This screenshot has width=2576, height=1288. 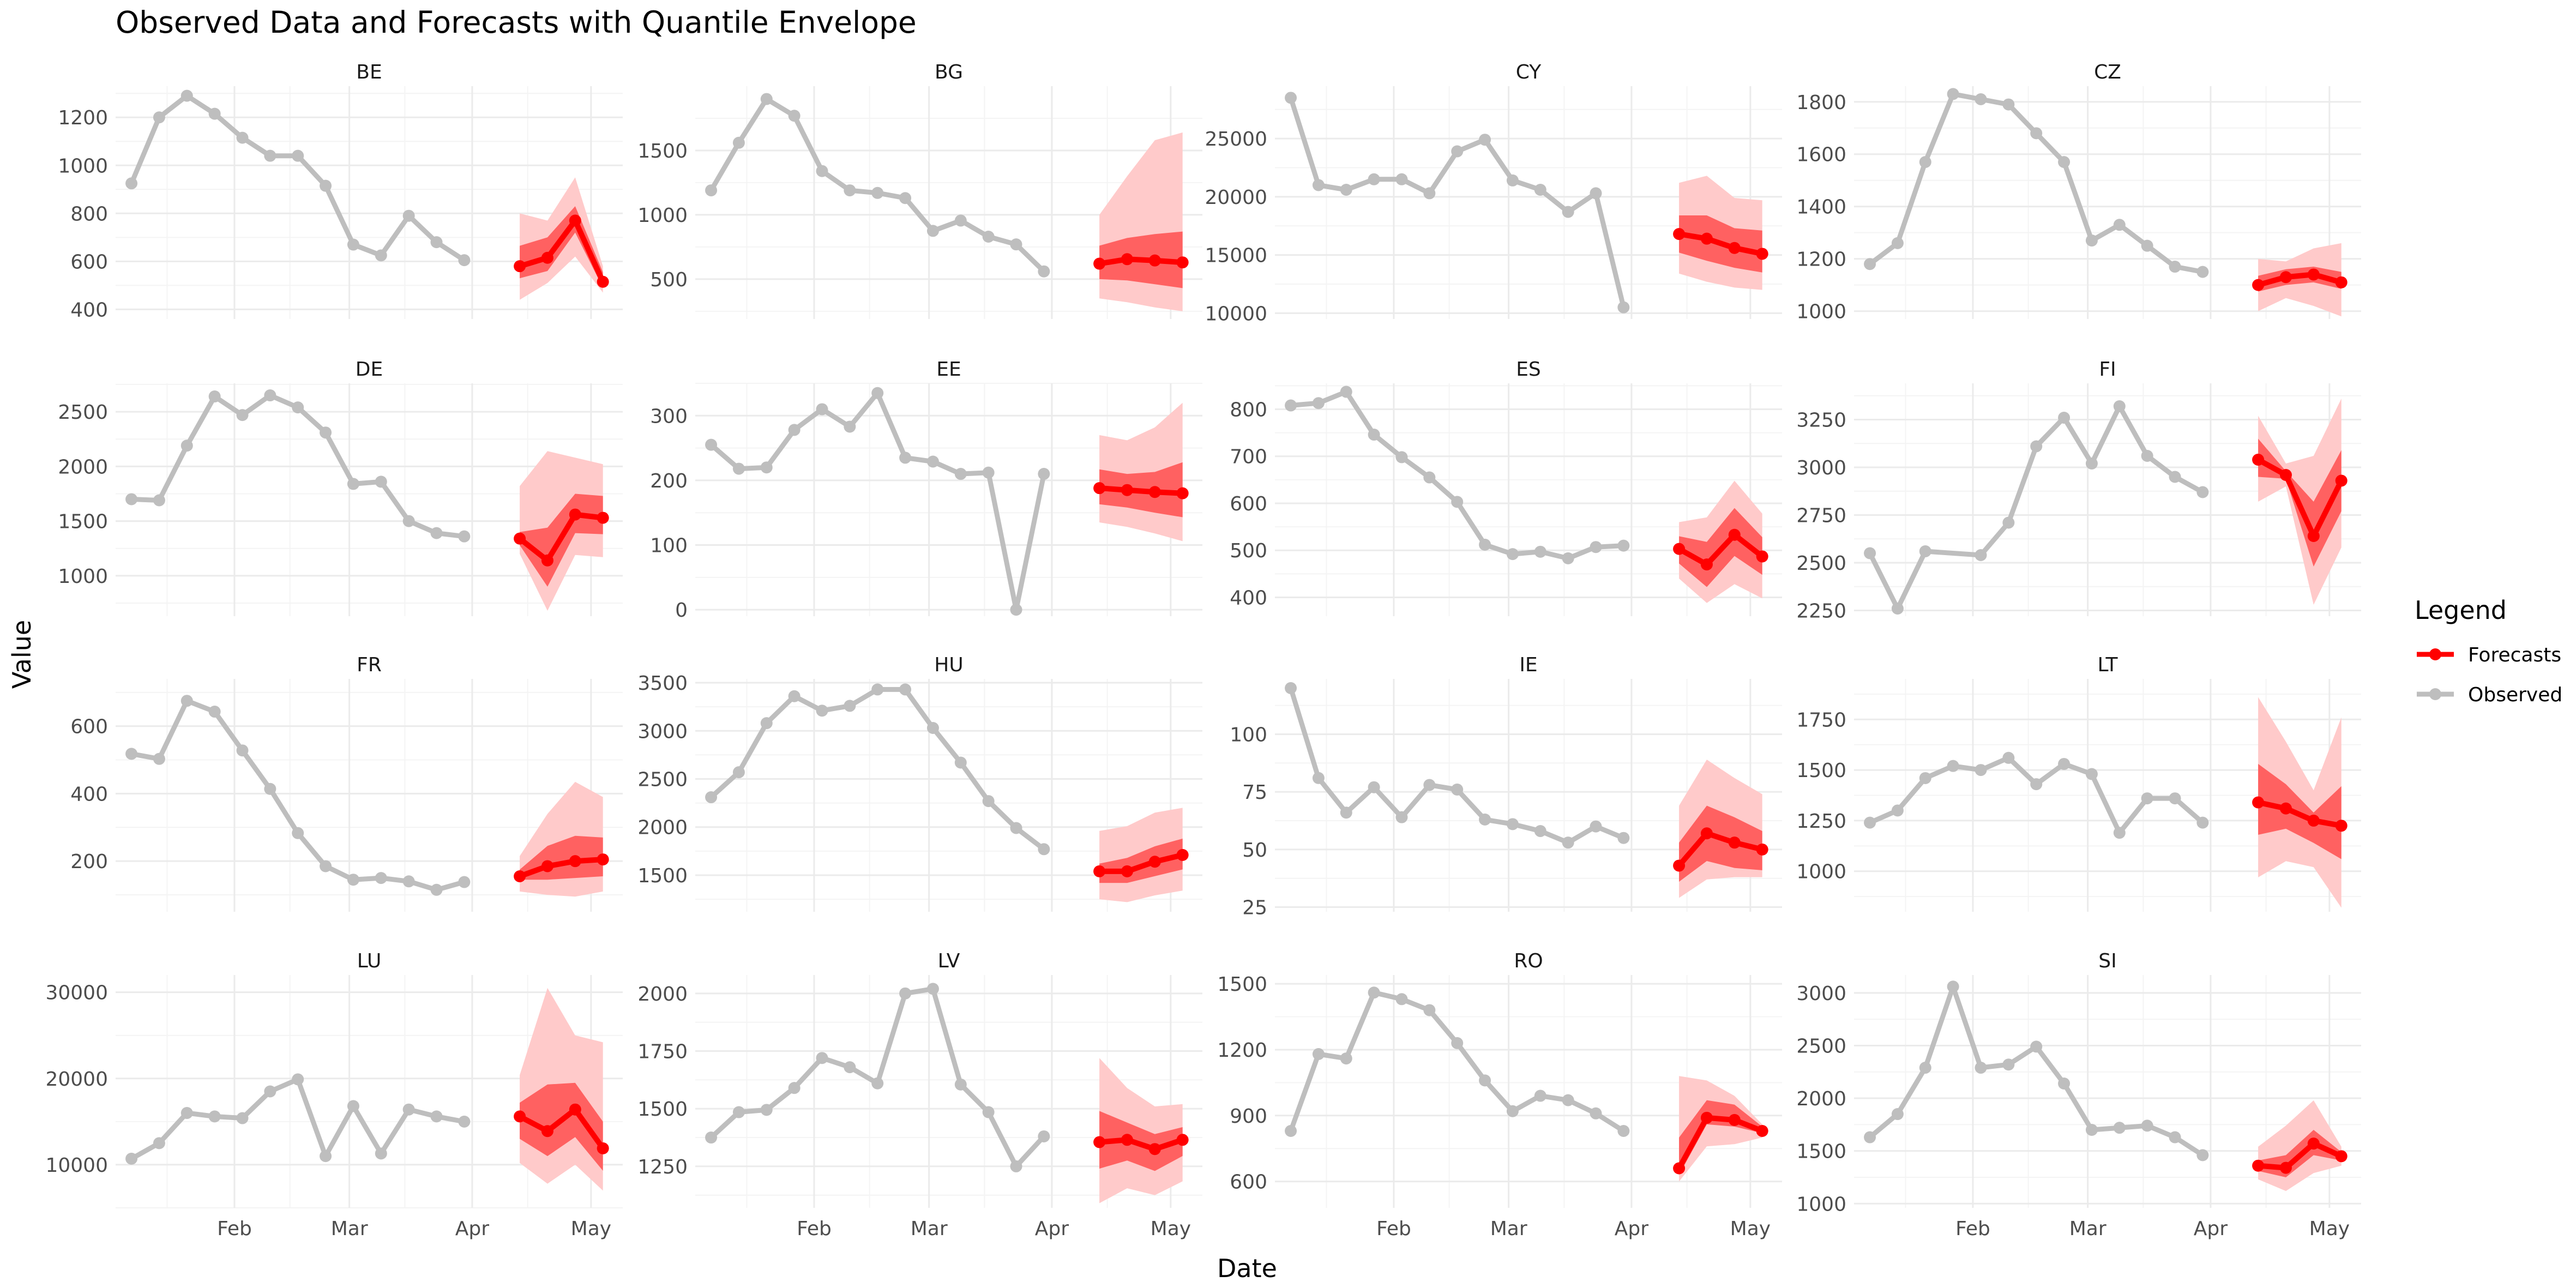 I want to click on panel-strip-label: LU, so click(x=369, y=961).